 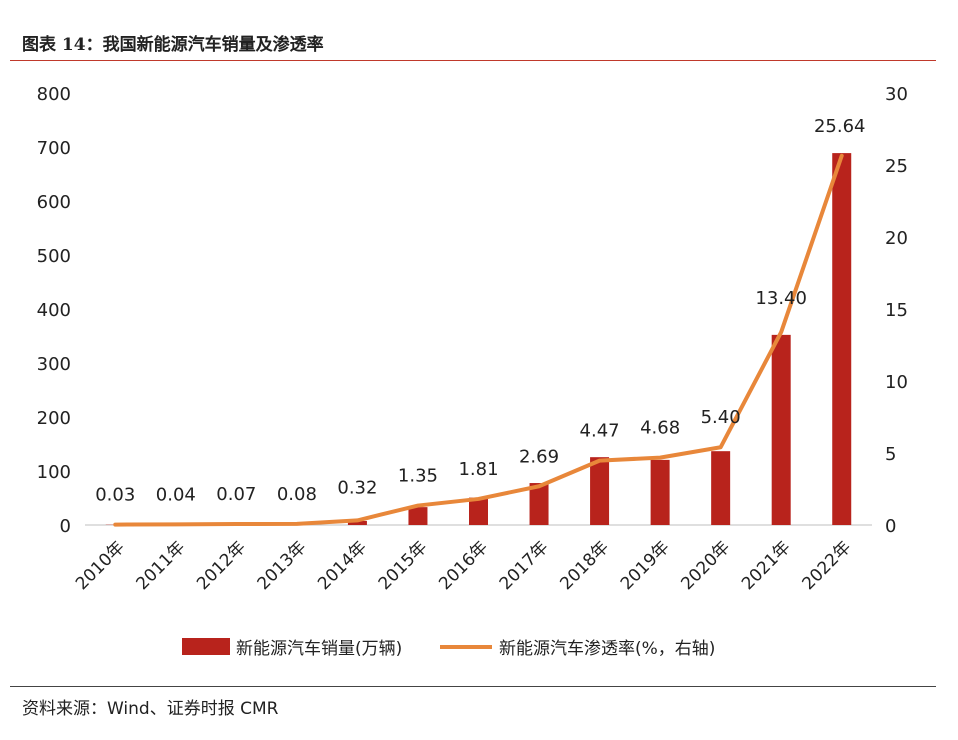 I want to click on x-tick-label: 2017年, so click(x=524, y=565).